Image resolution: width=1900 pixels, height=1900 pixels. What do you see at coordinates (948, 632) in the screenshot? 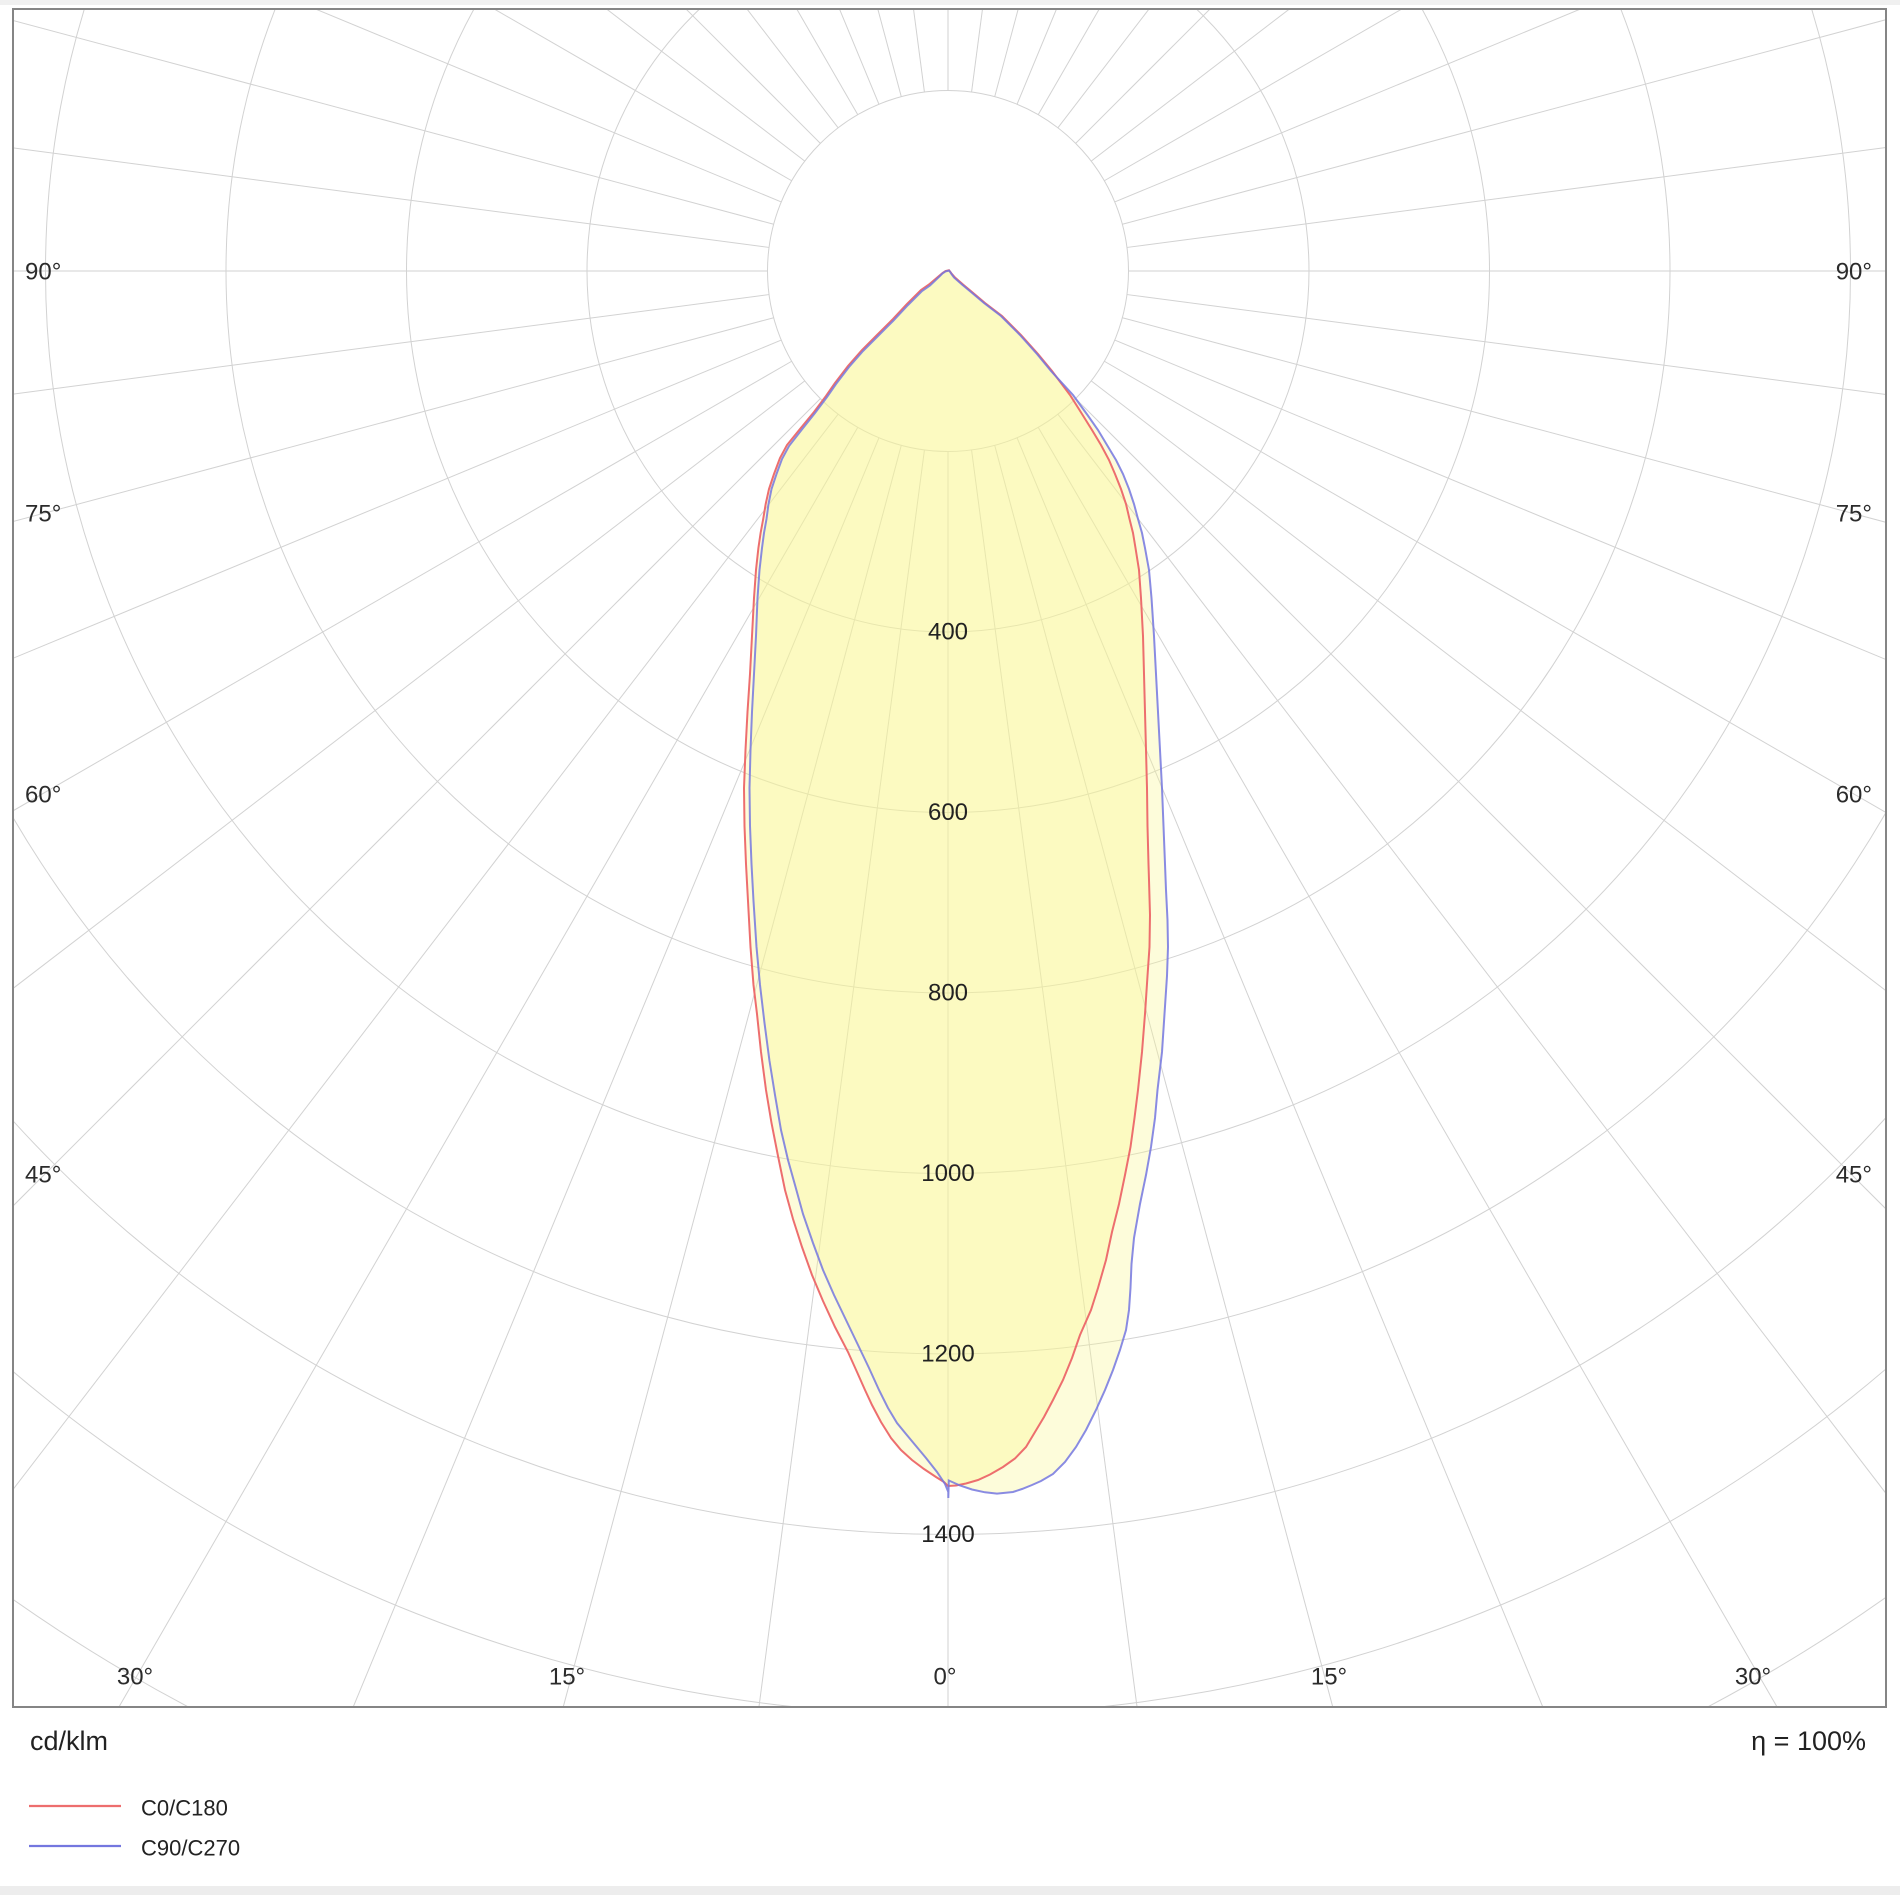
I see `svg-text: 400` at bounding box center [948, 632].